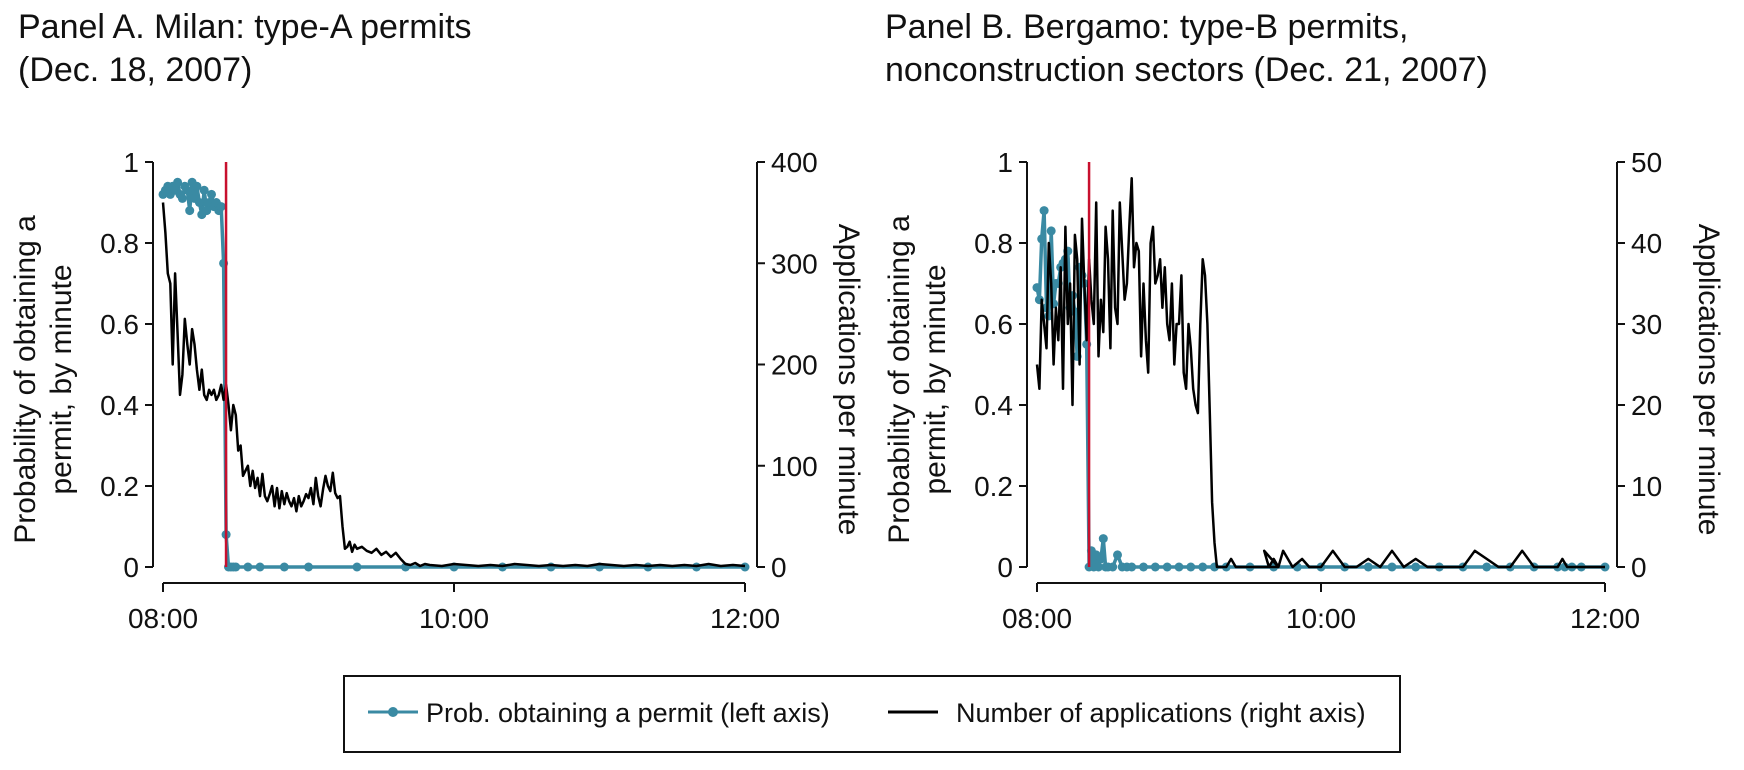 The width and height of the screenshot is (1744, 770). What do you see at coordinates (1186, 70) in the screenshot?
I see `panel-b-title-line2: nonconstruction sectors (Dec. 21, 2007)` at bounding box center [1186, 70].